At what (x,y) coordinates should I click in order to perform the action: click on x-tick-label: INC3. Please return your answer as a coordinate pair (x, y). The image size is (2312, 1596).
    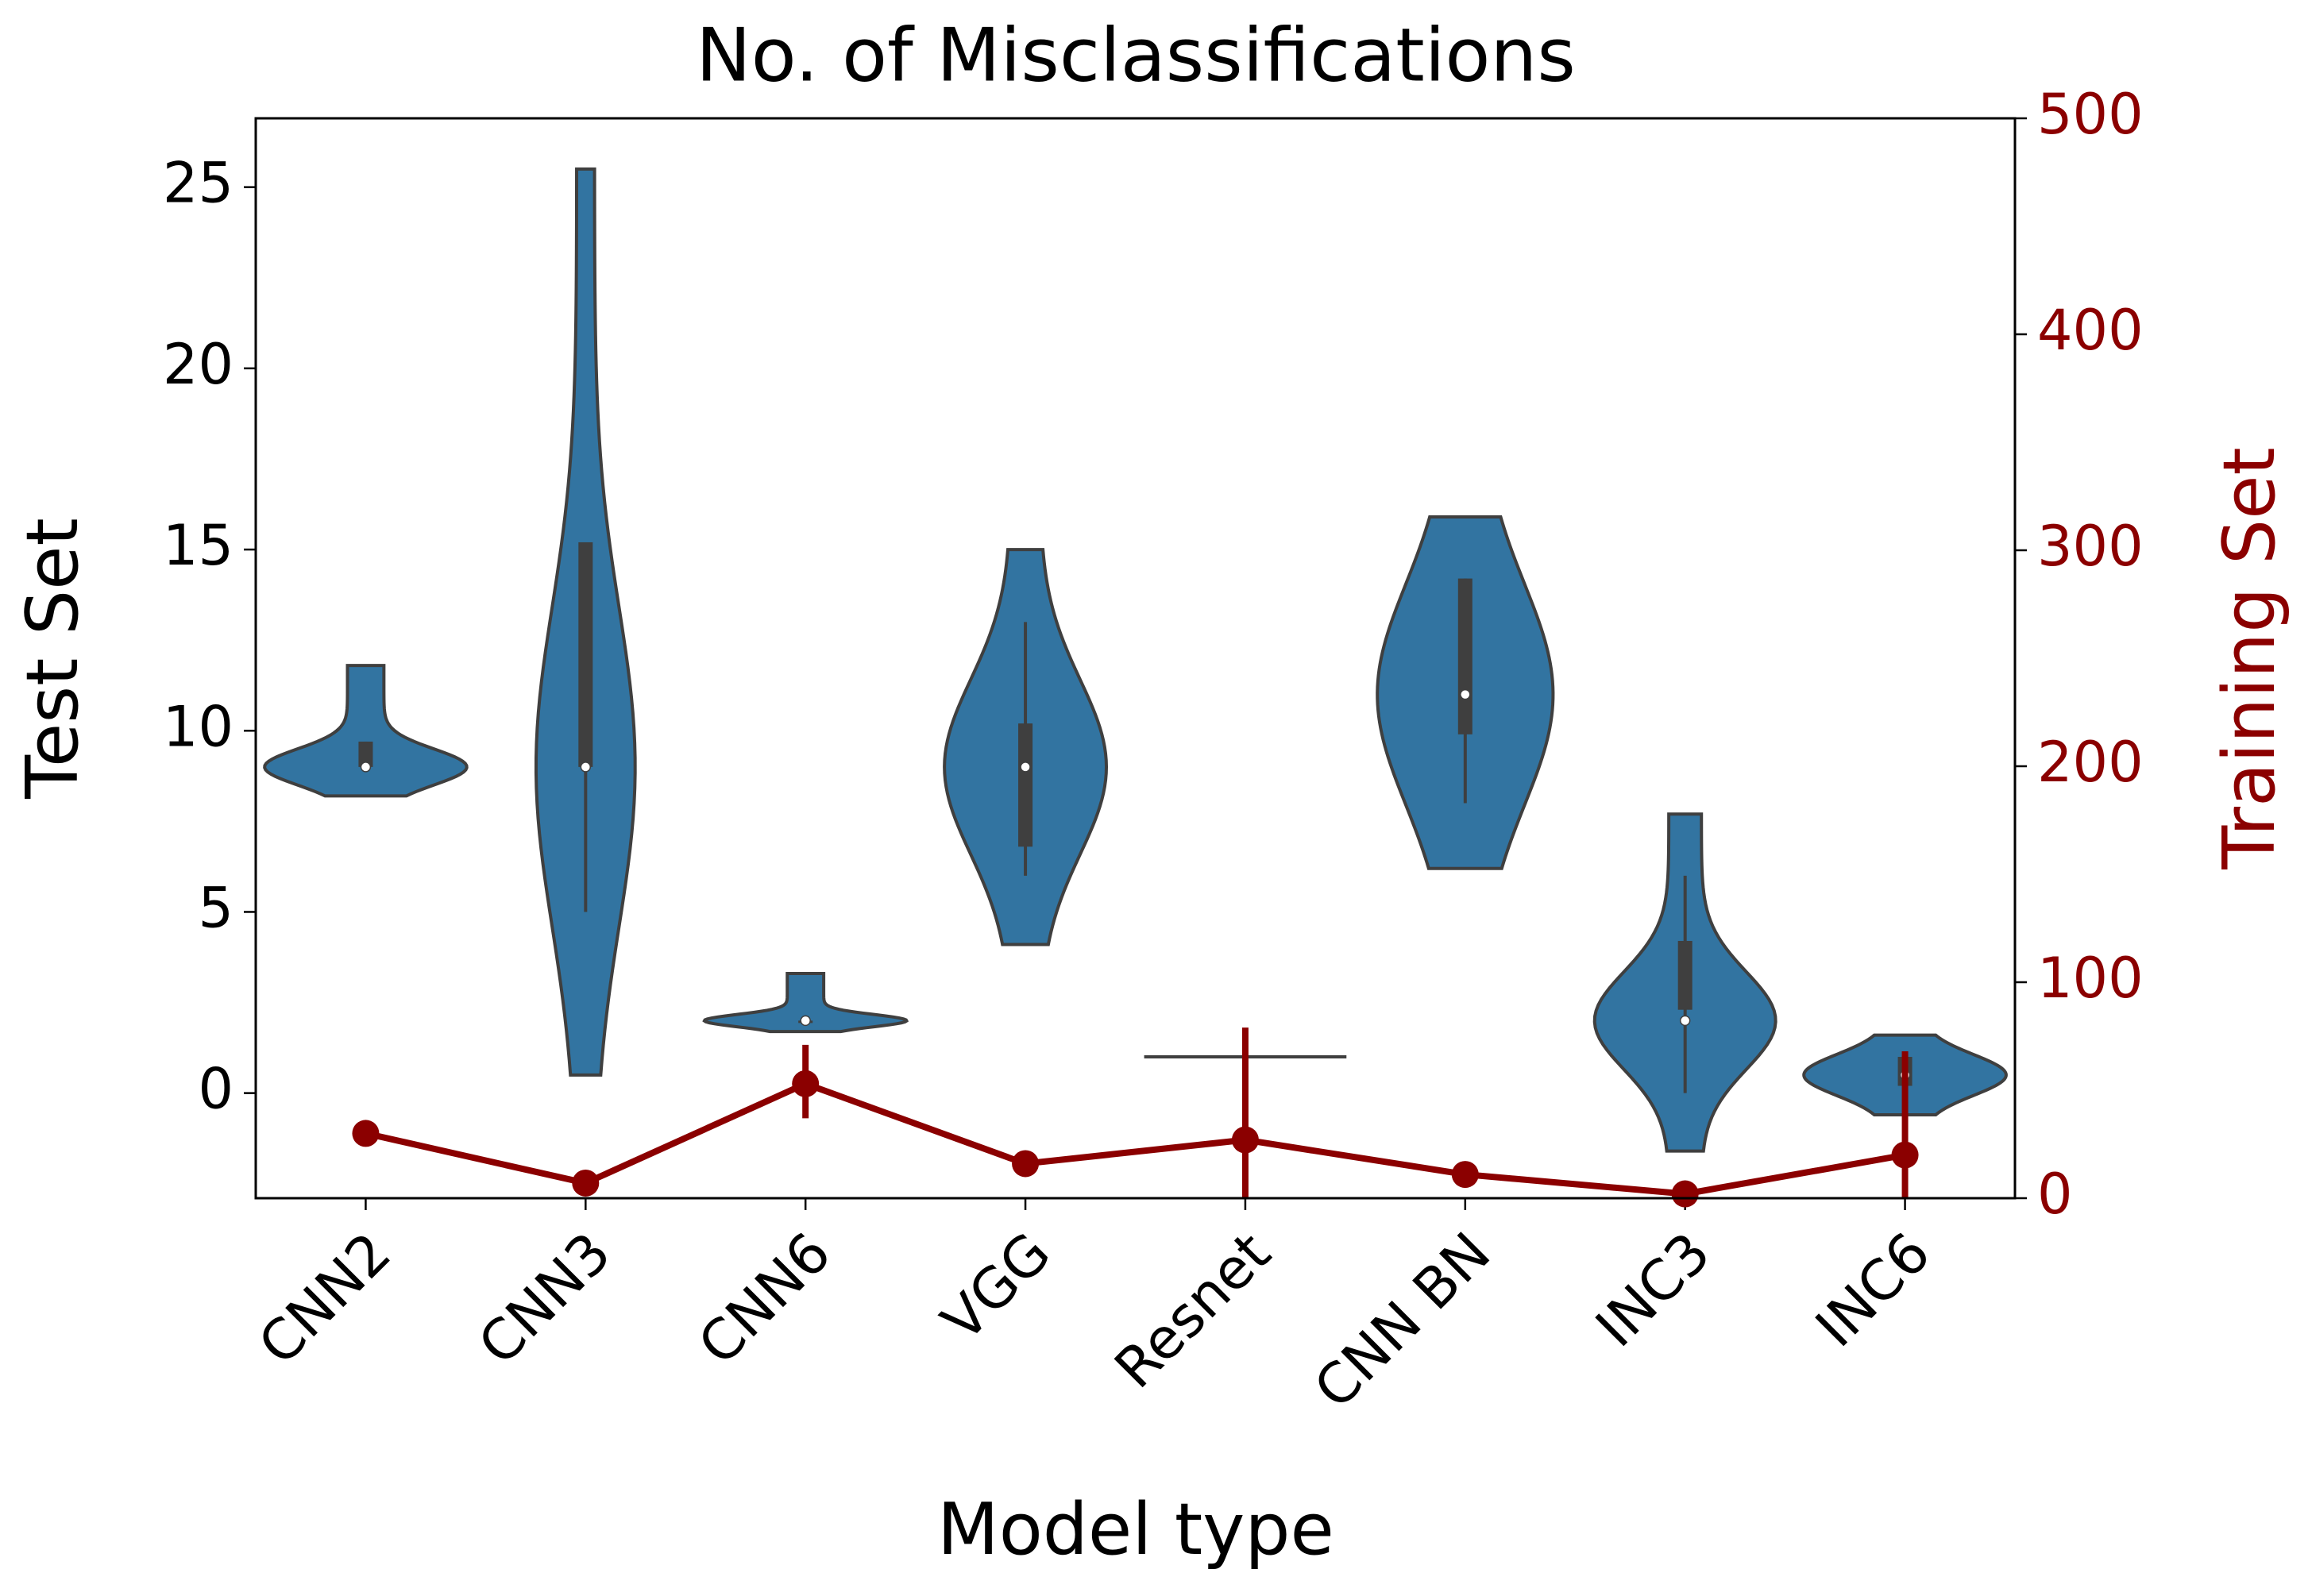
    Looking at the image, I should click on (1653, 1289).